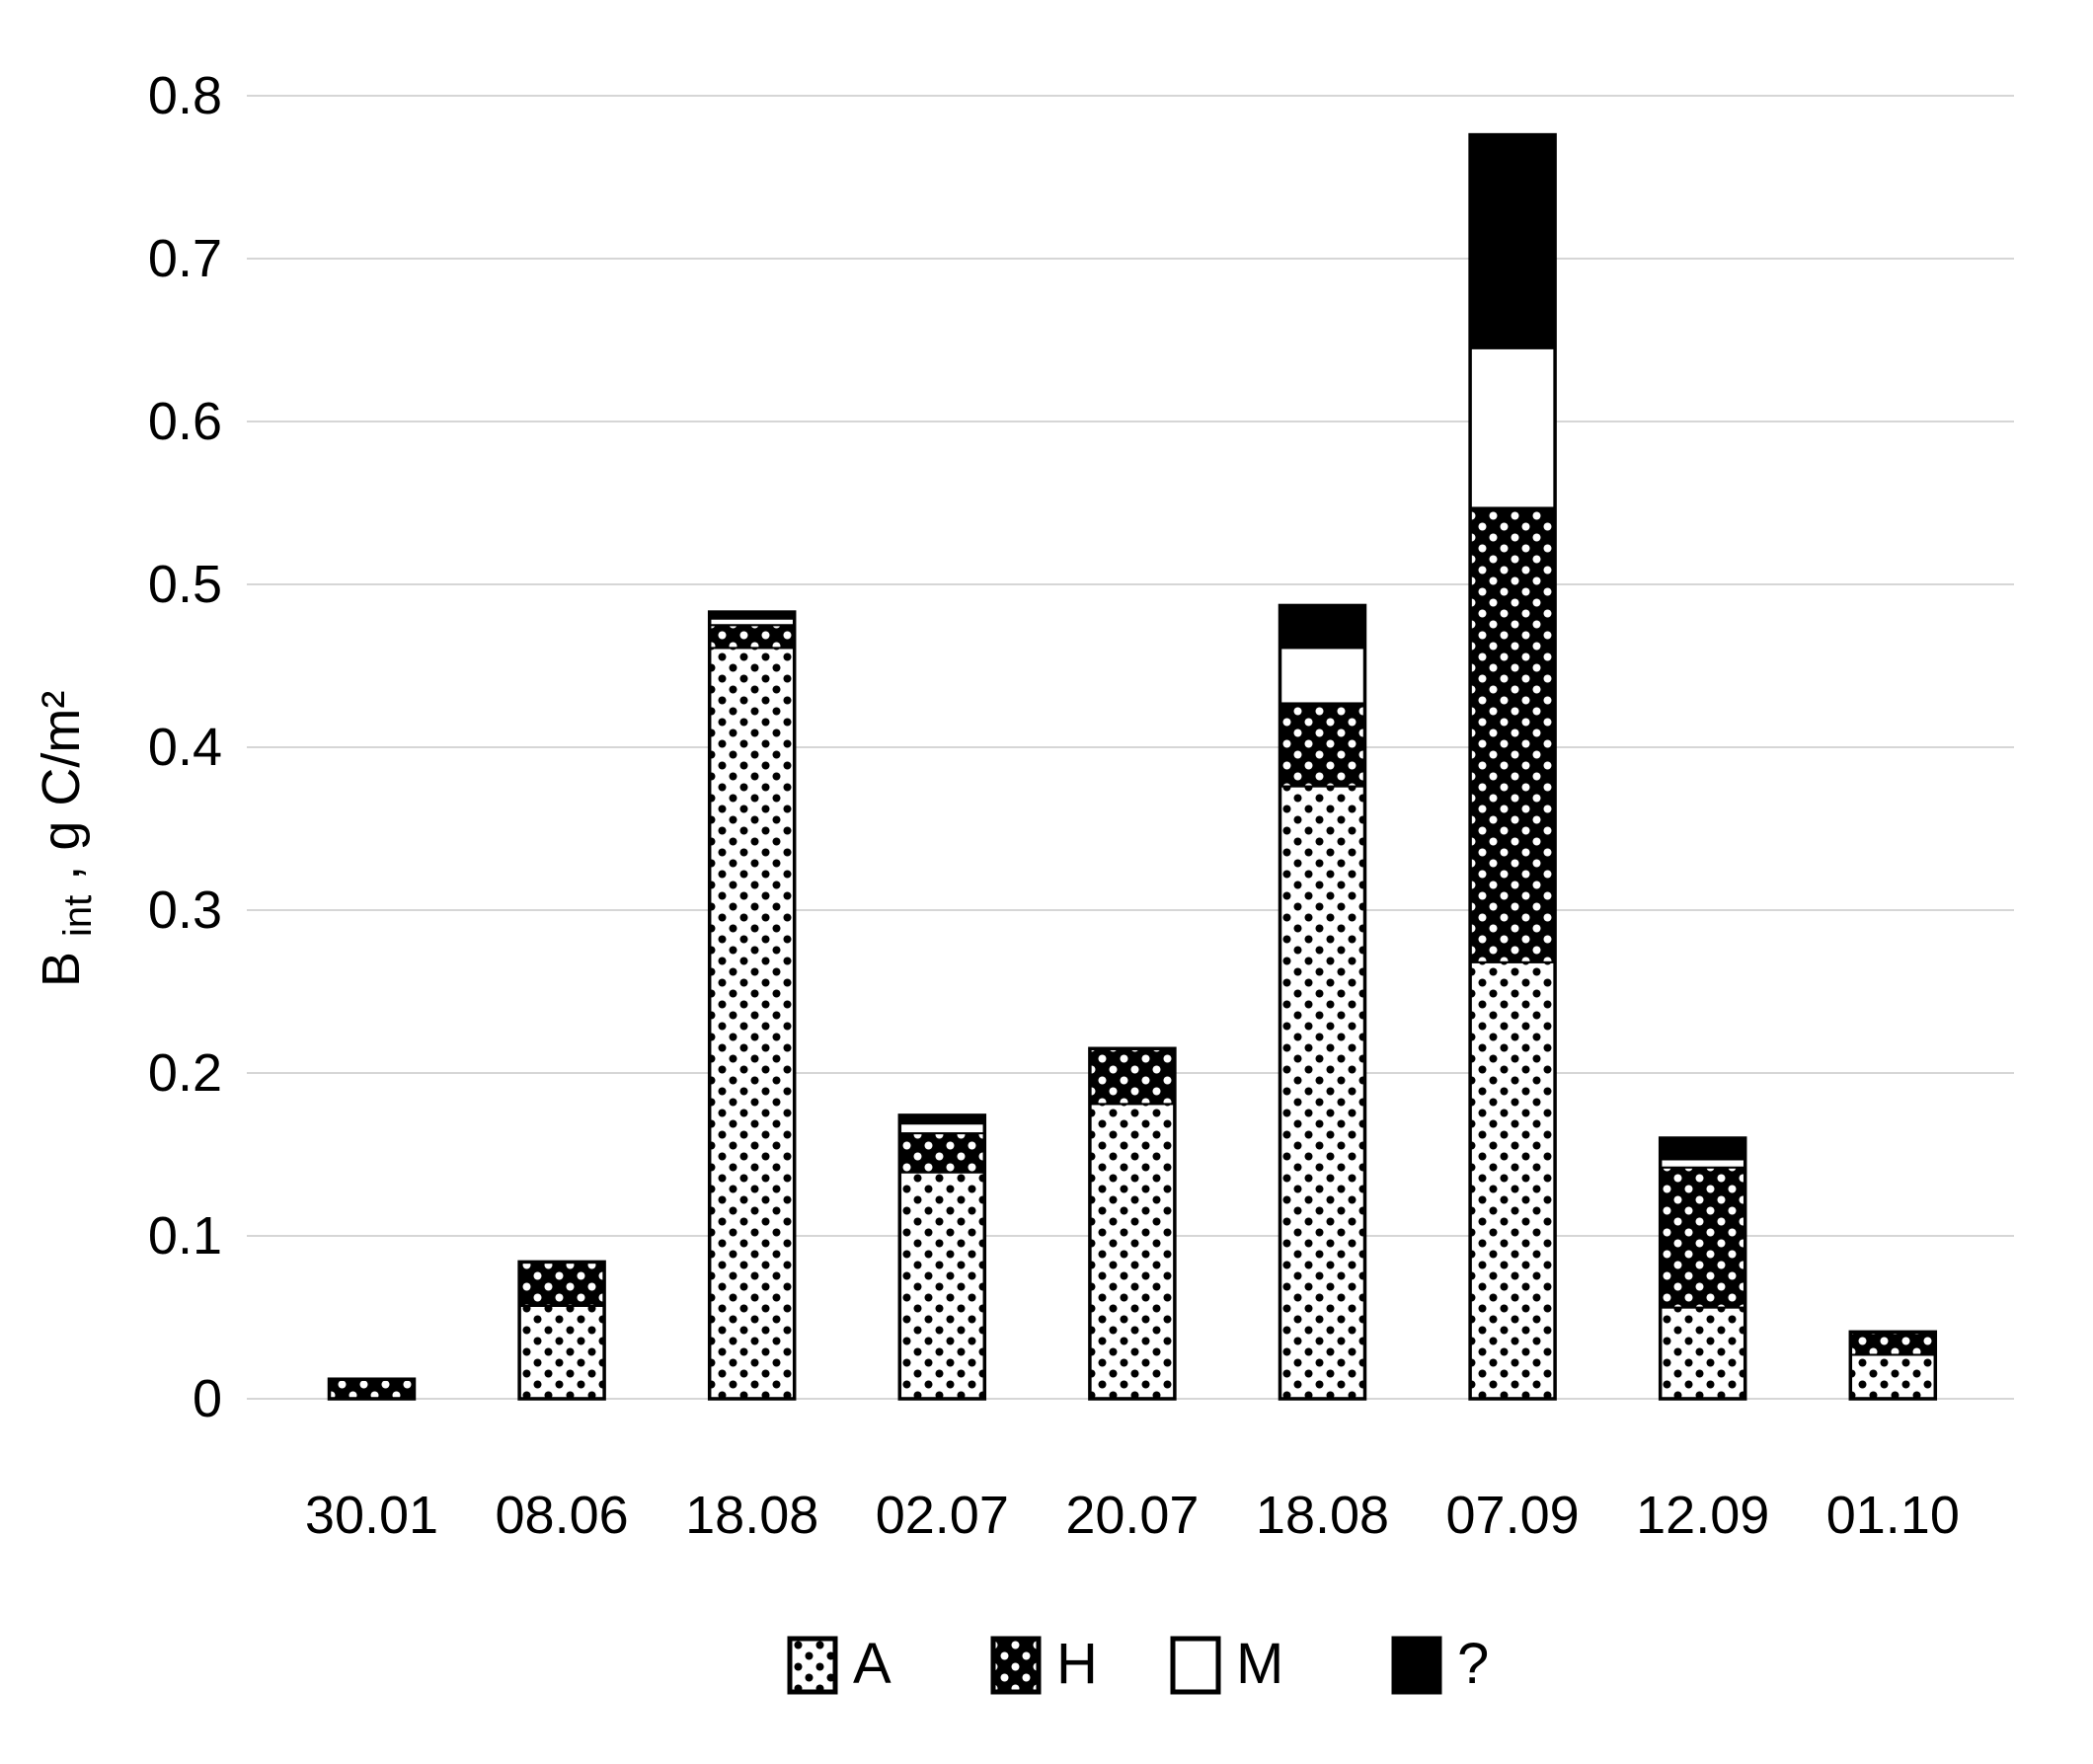 This screenshot has height=1764, width=2093. What do you see at coordinates (1473, 1664) in the screenshot?
I see `legend-label-?: ?` at bounding box center [1473, 1664].